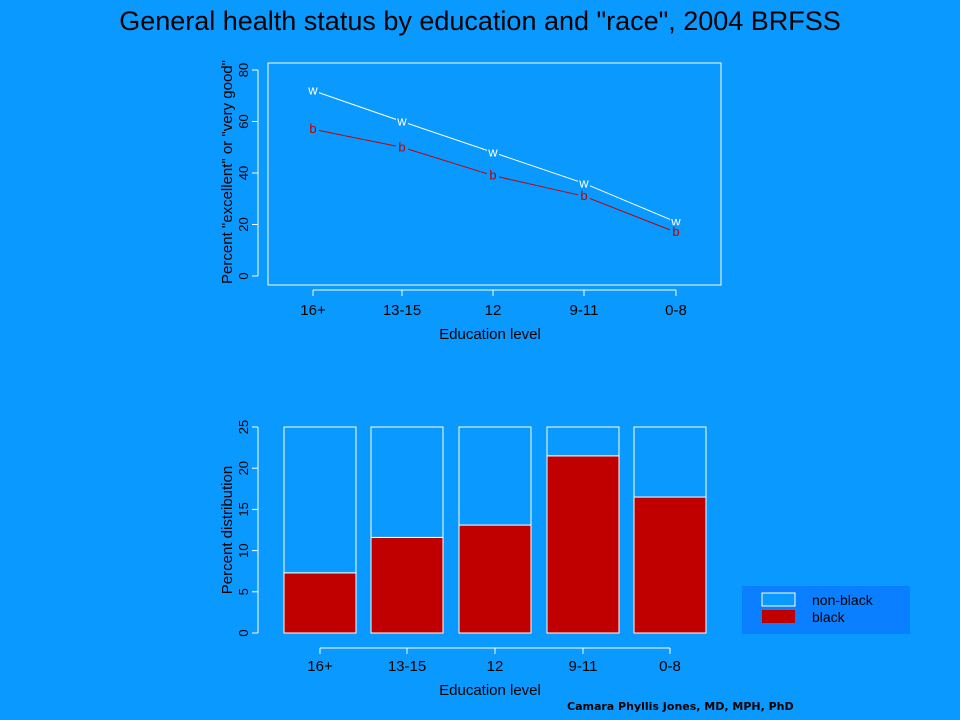  What do you see at coordinates (493, 310) in the screenshot?
I see `line-chart-x-tick-label: 12` at bounding box center [493, 310].